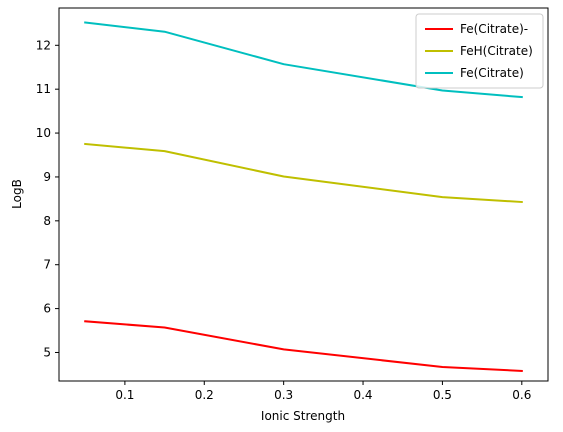 The width and height of the screenshot is (563, 432). I want to click on x-axis: 0.1 0.2 0.3 0.4 0.5 0.6, so click(323, 391).